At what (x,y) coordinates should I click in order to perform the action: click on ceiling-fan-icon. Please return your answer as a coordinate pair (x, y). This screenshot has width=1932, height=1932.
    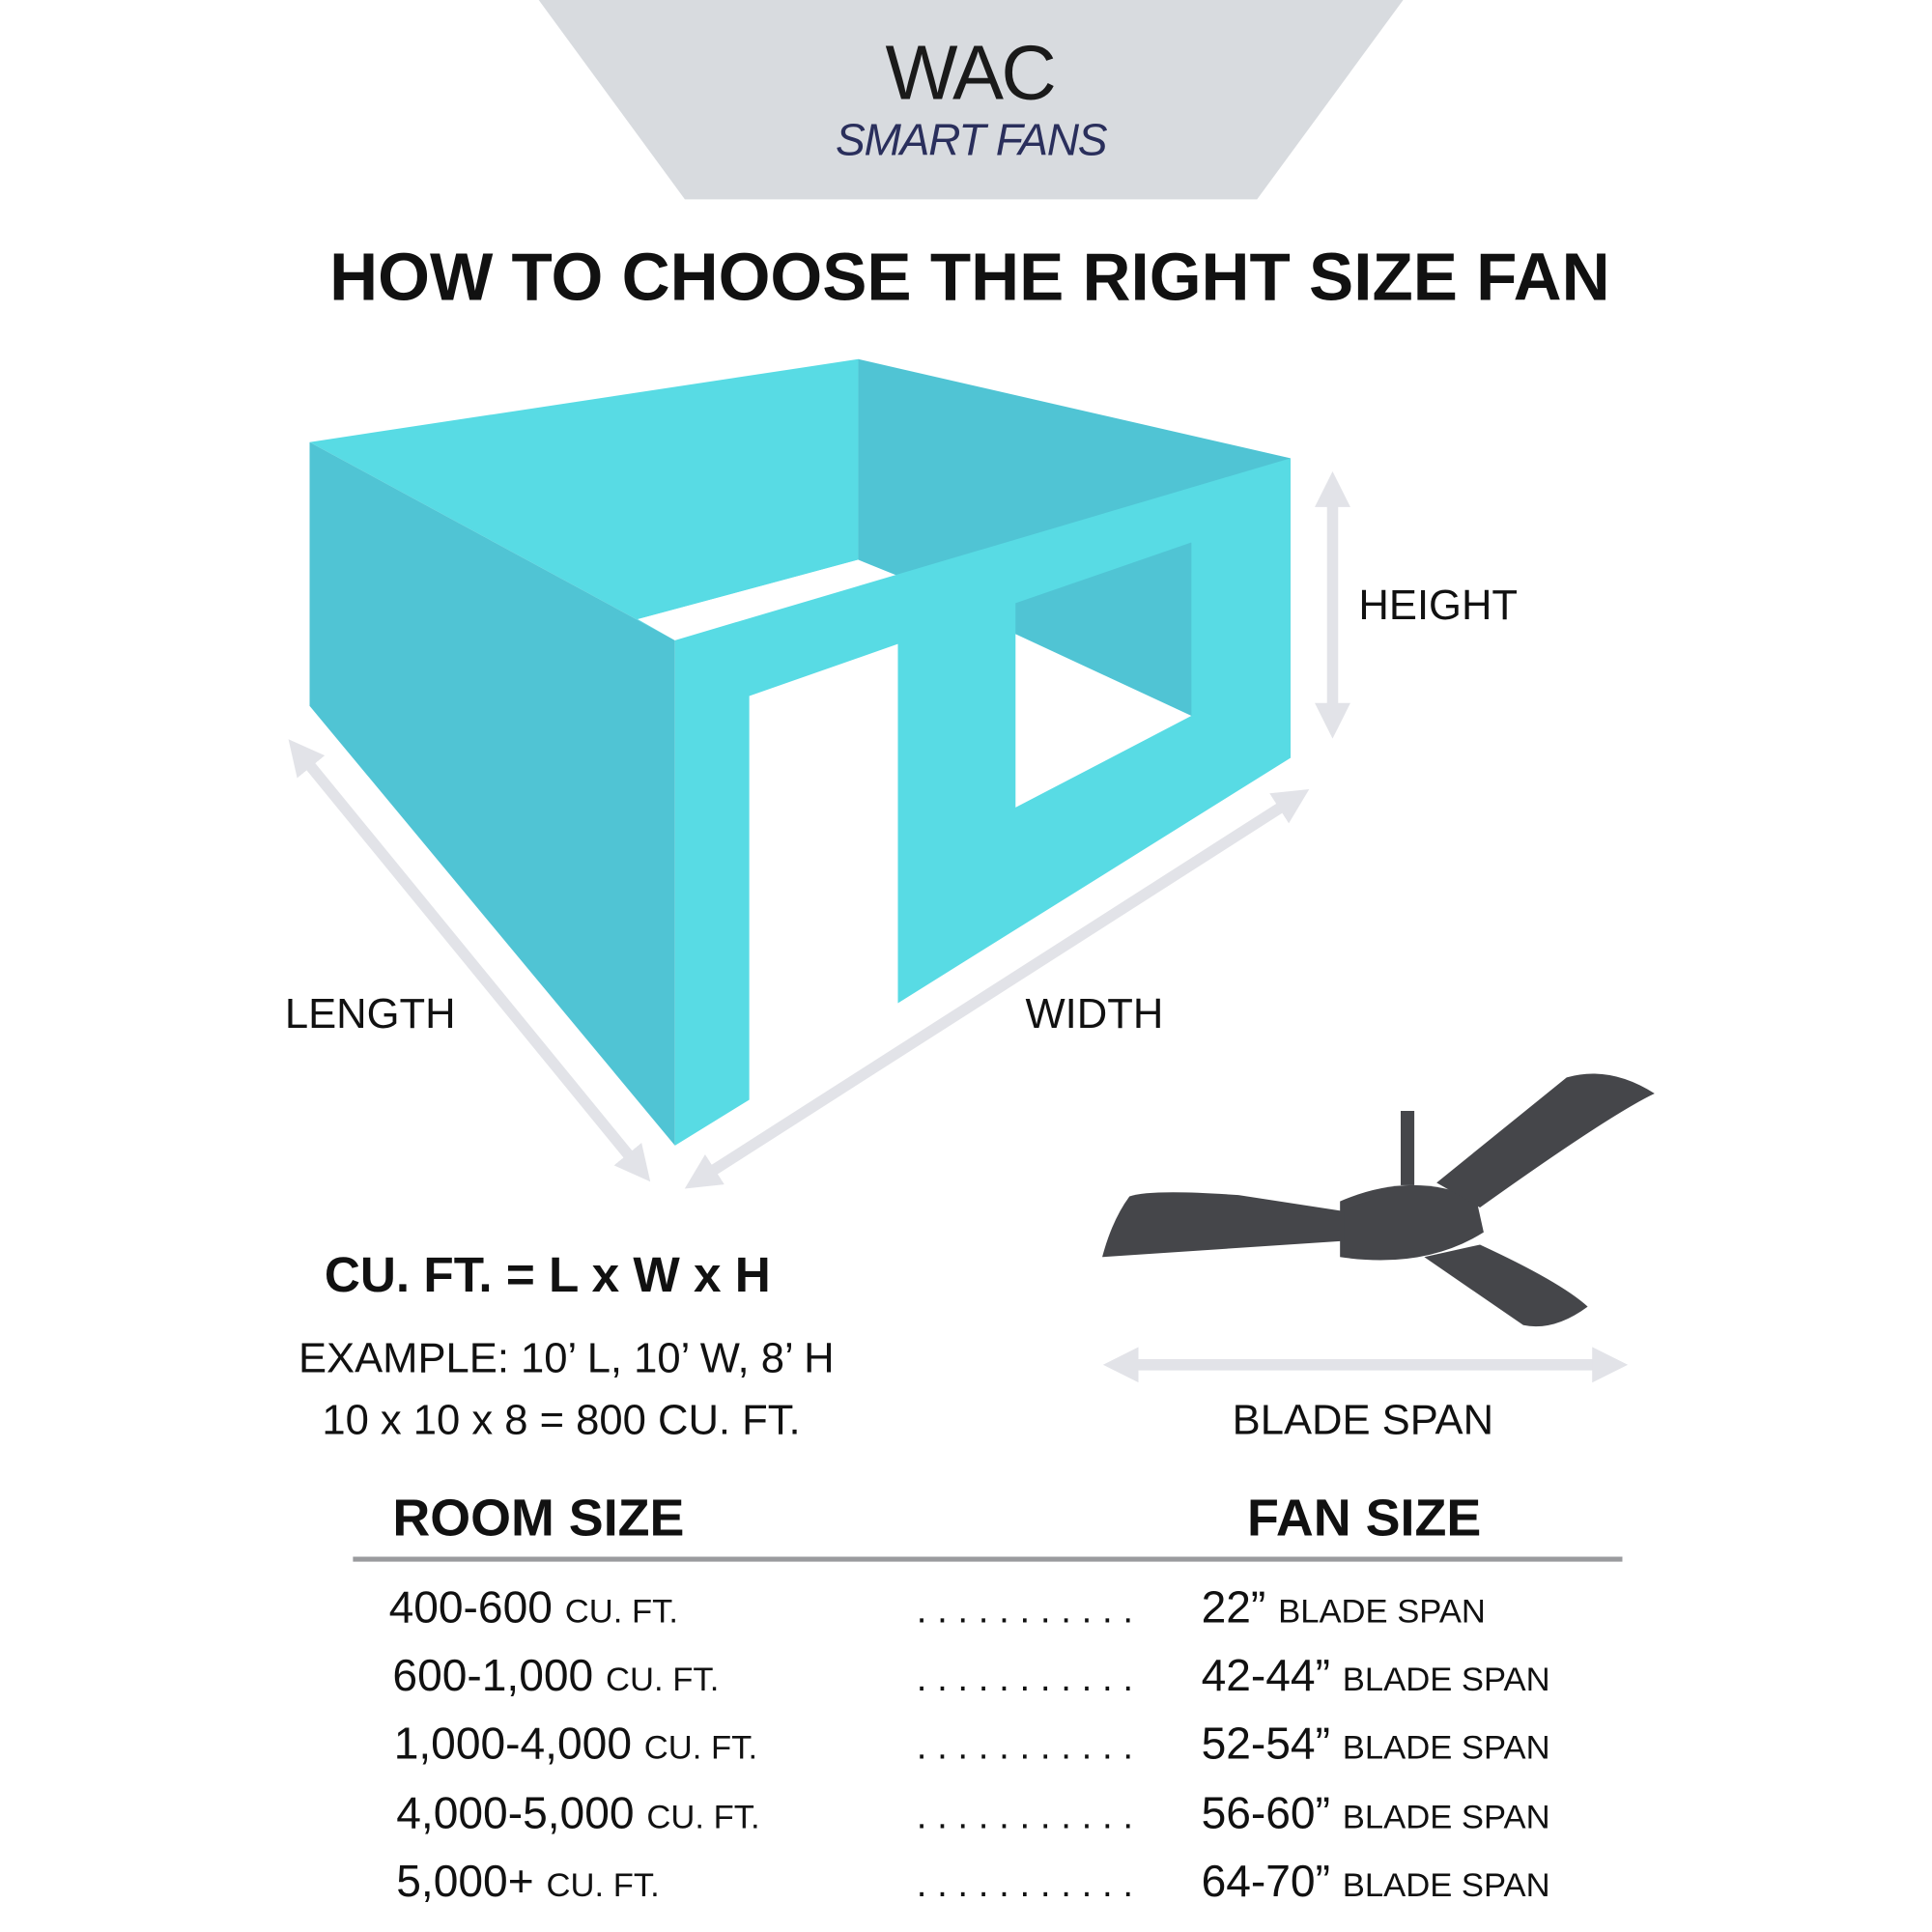
    Looking at the image, I should click on (1378, 1200).